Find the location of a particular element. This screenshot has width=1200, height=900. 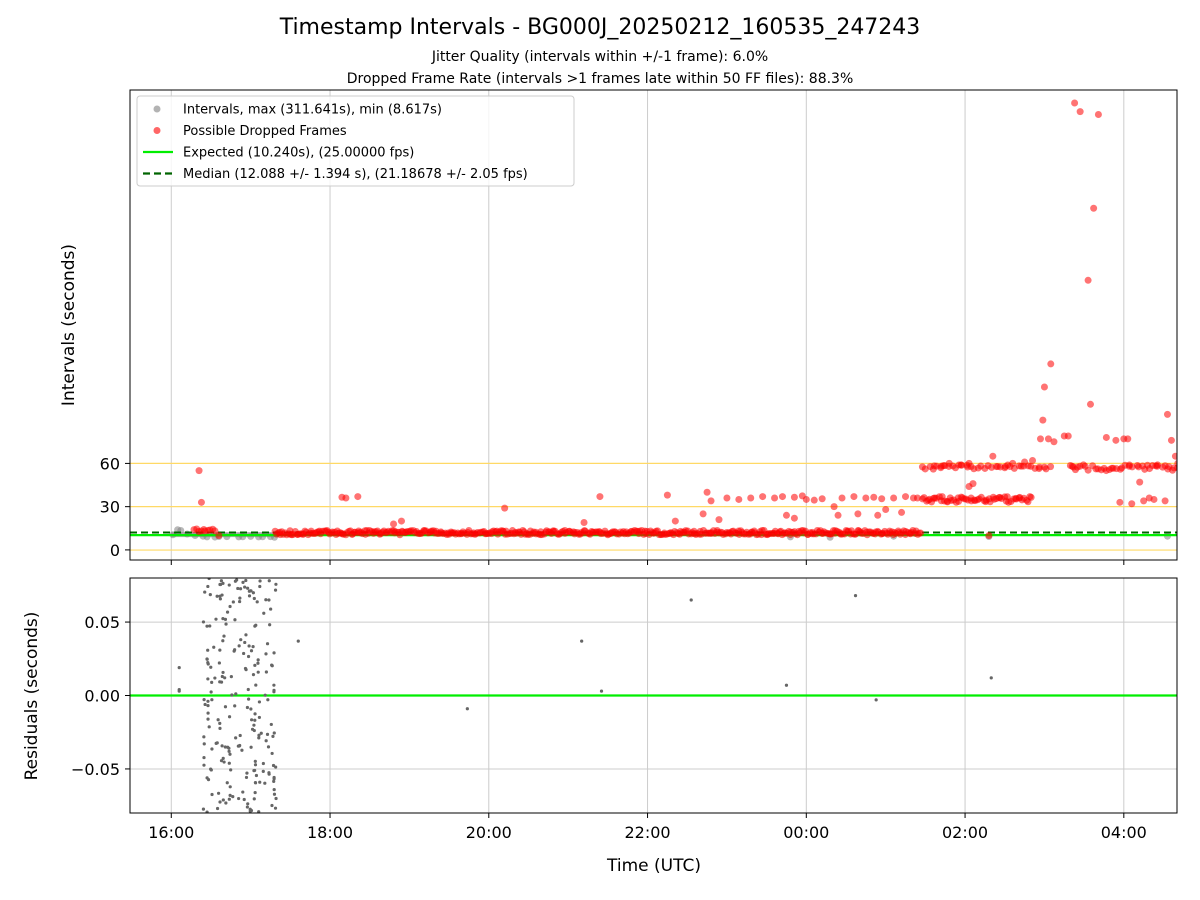

time-x-tick-label: 04:00 is located at coordinates (1124, 832).